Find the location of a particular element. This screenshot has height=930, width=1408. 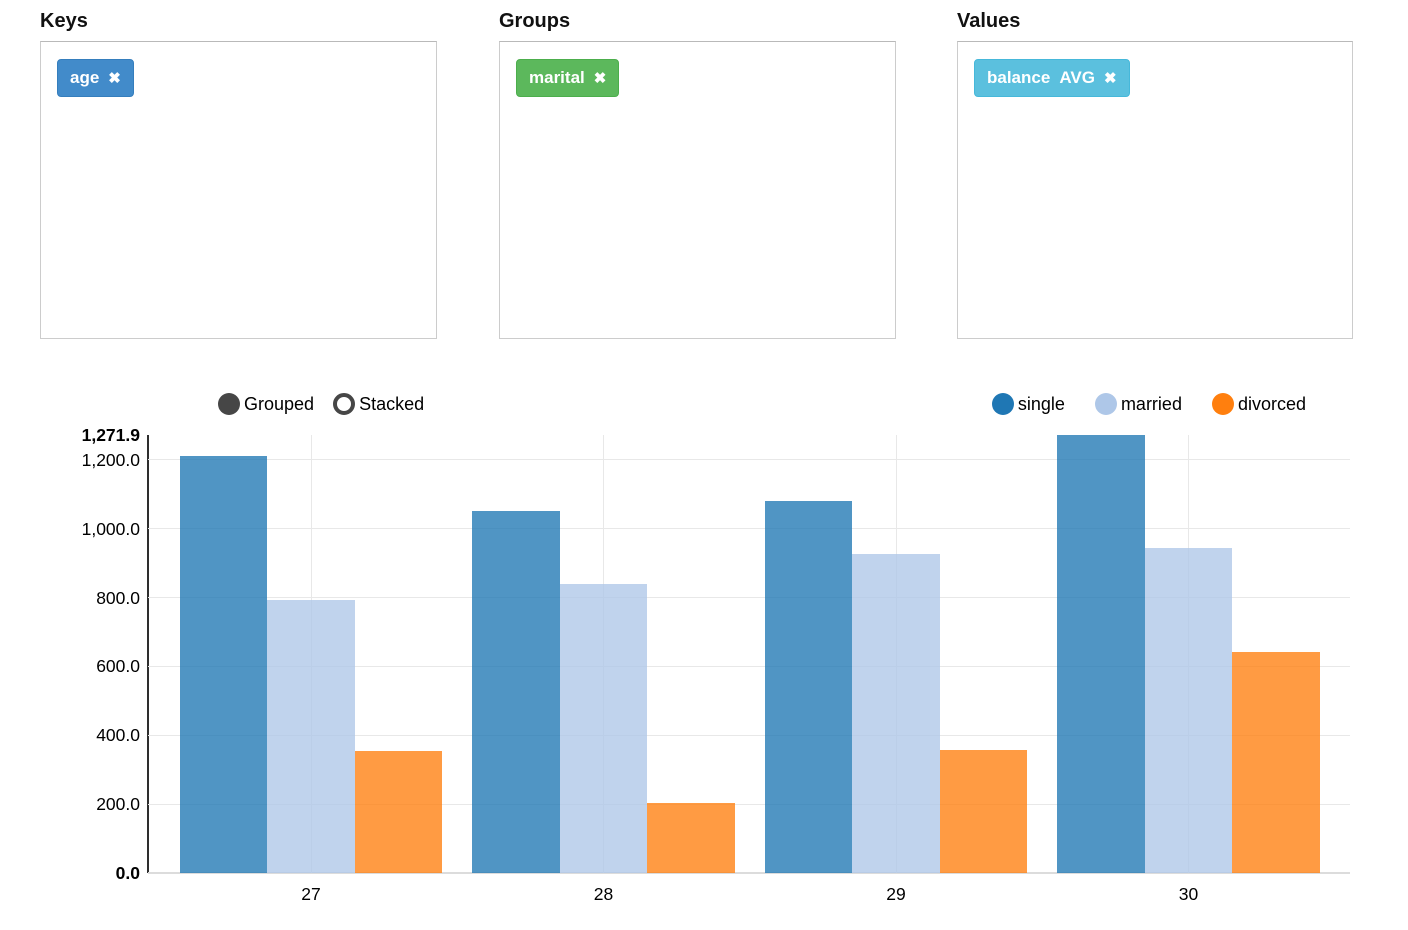

x-axis-line is located at coordinates (749, 873).